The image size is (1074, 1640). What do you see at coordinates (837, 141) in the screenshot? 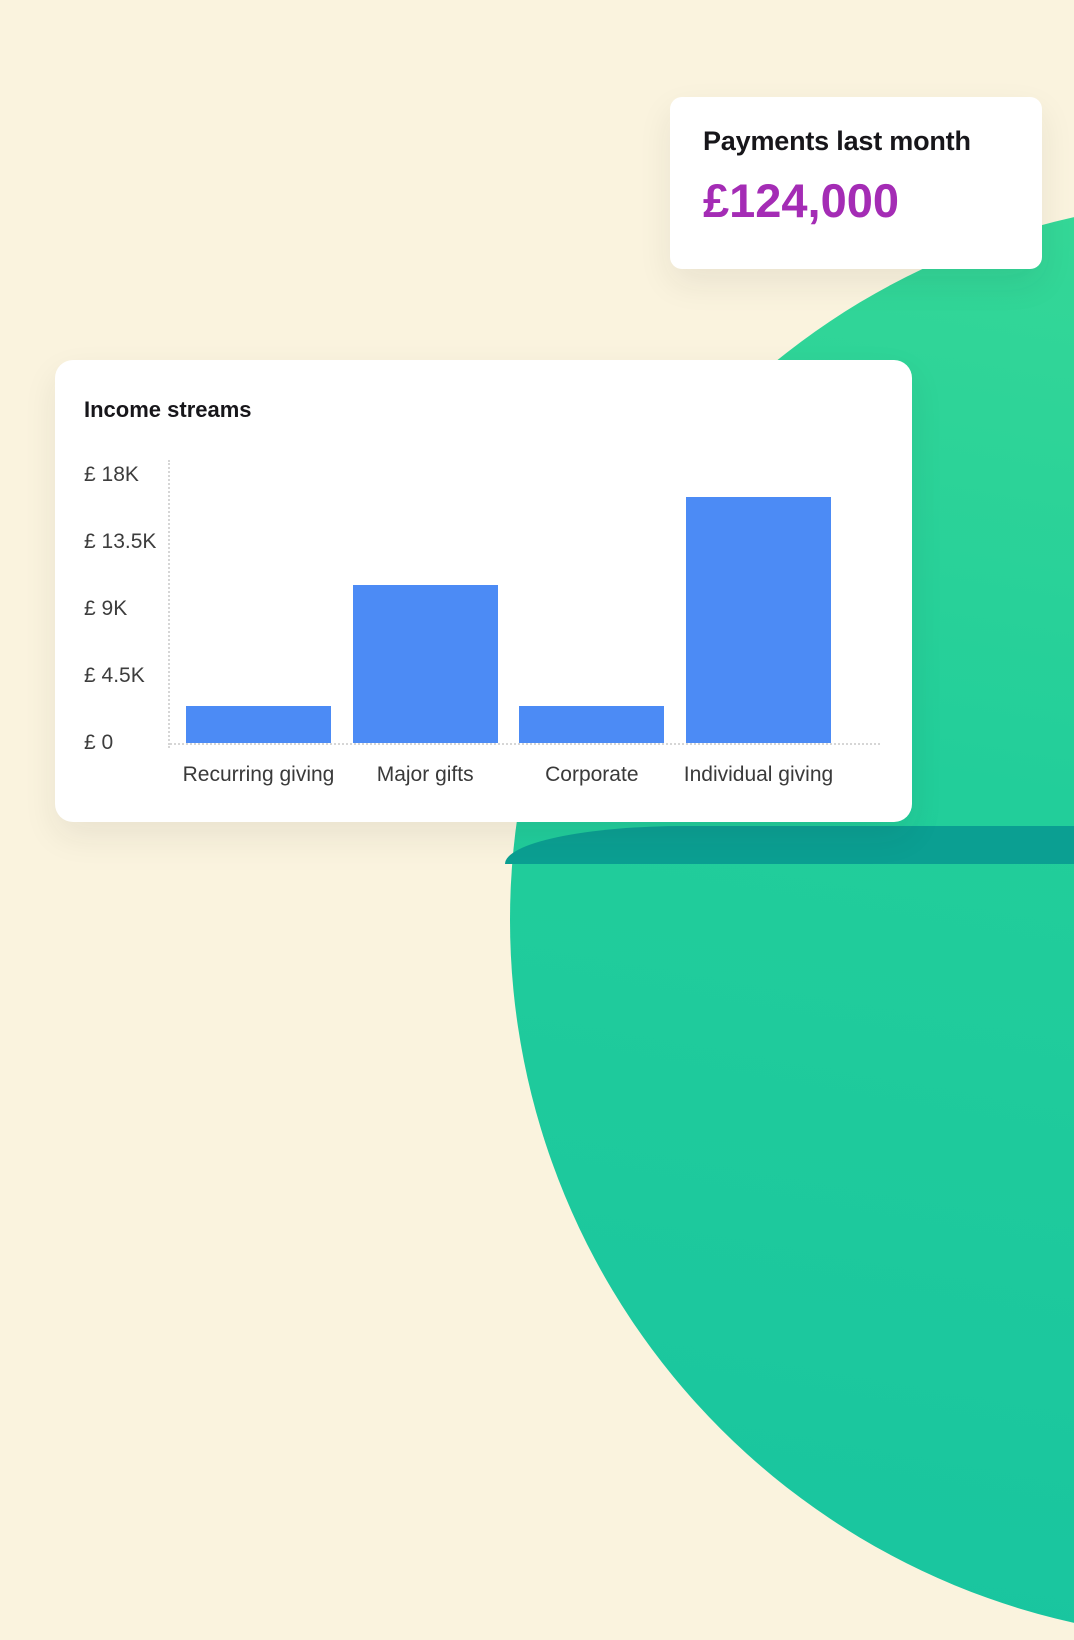
I see `payments-card-title: Payments last month` at bounding box center [837, 141].